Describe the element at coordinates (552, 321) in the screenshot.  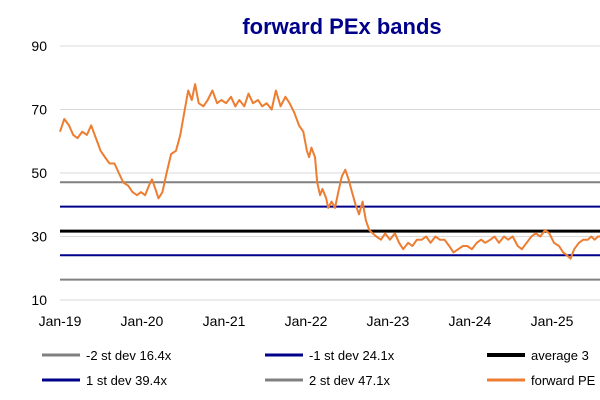
I see `x-tick-label: Jan-25` at that location.